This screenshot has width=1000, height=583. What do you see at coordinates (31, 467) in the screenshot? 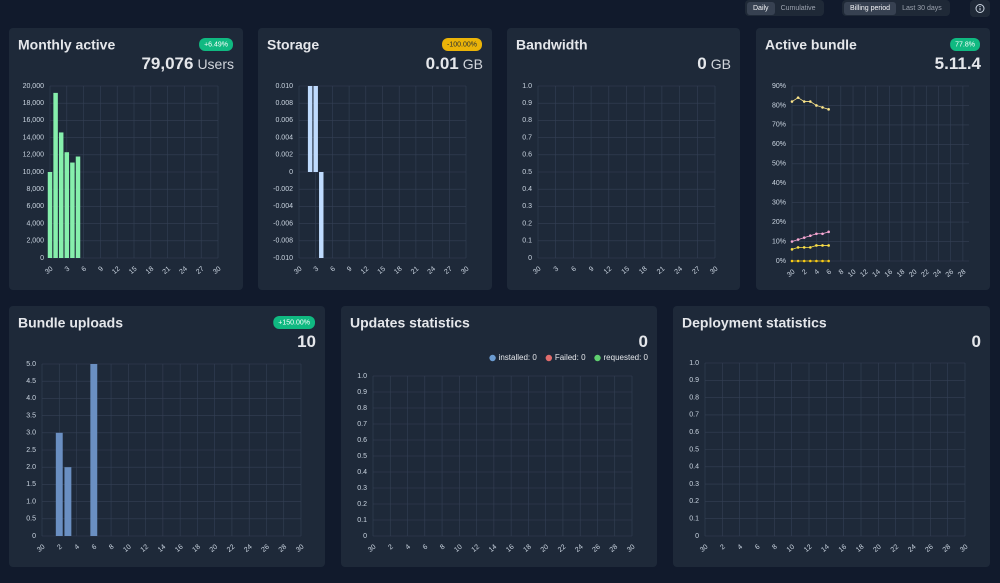
I see `y-tick-label: 2.0` at bounding box center [31, 467].